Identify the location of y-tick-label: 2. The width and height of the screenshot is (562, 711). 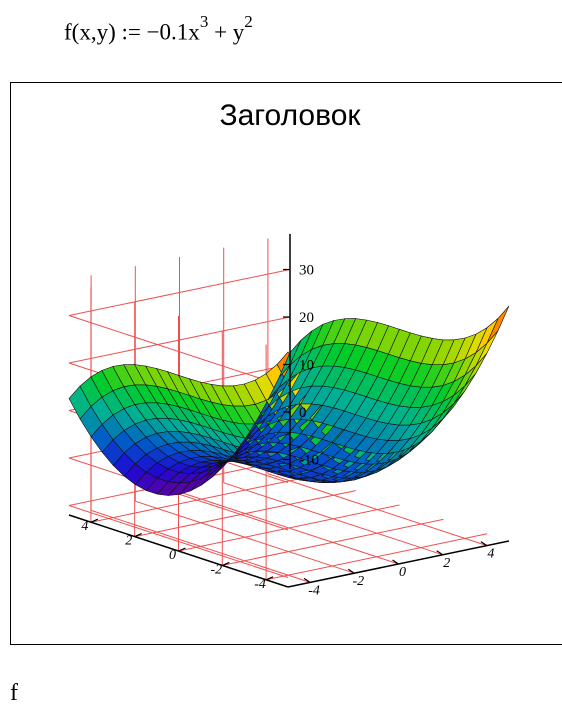
(446, 563).